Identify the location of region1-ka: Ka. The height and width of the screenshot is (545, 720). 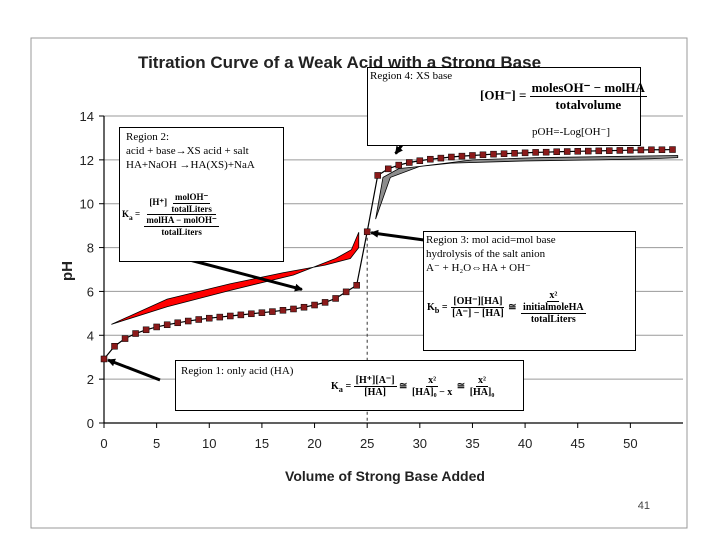
(337, 387).